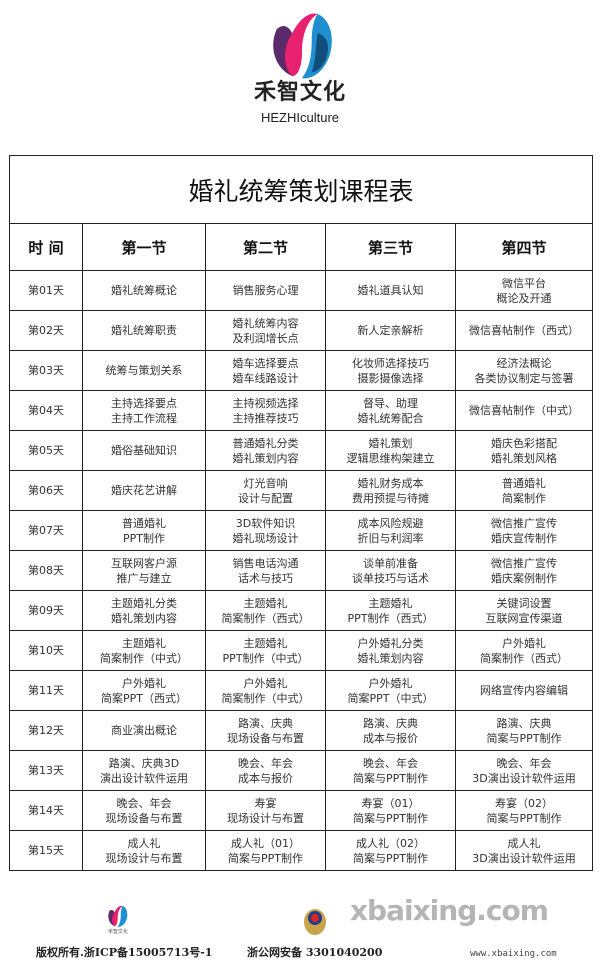 The image size is (600, 972). Describe the element at coordinates (265, 850) in the screenshot. I see `session-cell: 成人礼（01） 简案与PPT制作` at that location.